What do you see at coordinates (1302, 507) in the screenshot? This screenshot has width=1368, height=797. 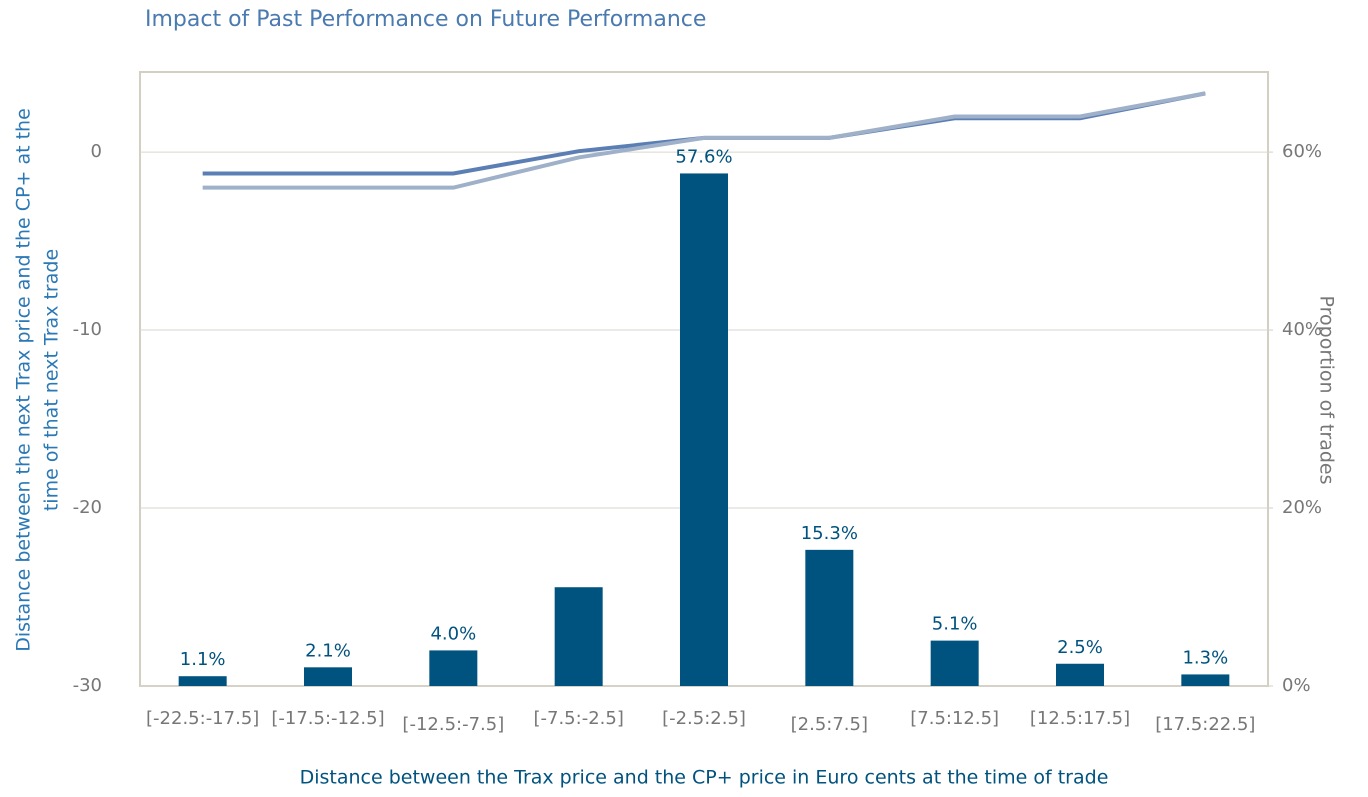 I see `y2-tick-label: 20%` at bounding box center [1302, 507].